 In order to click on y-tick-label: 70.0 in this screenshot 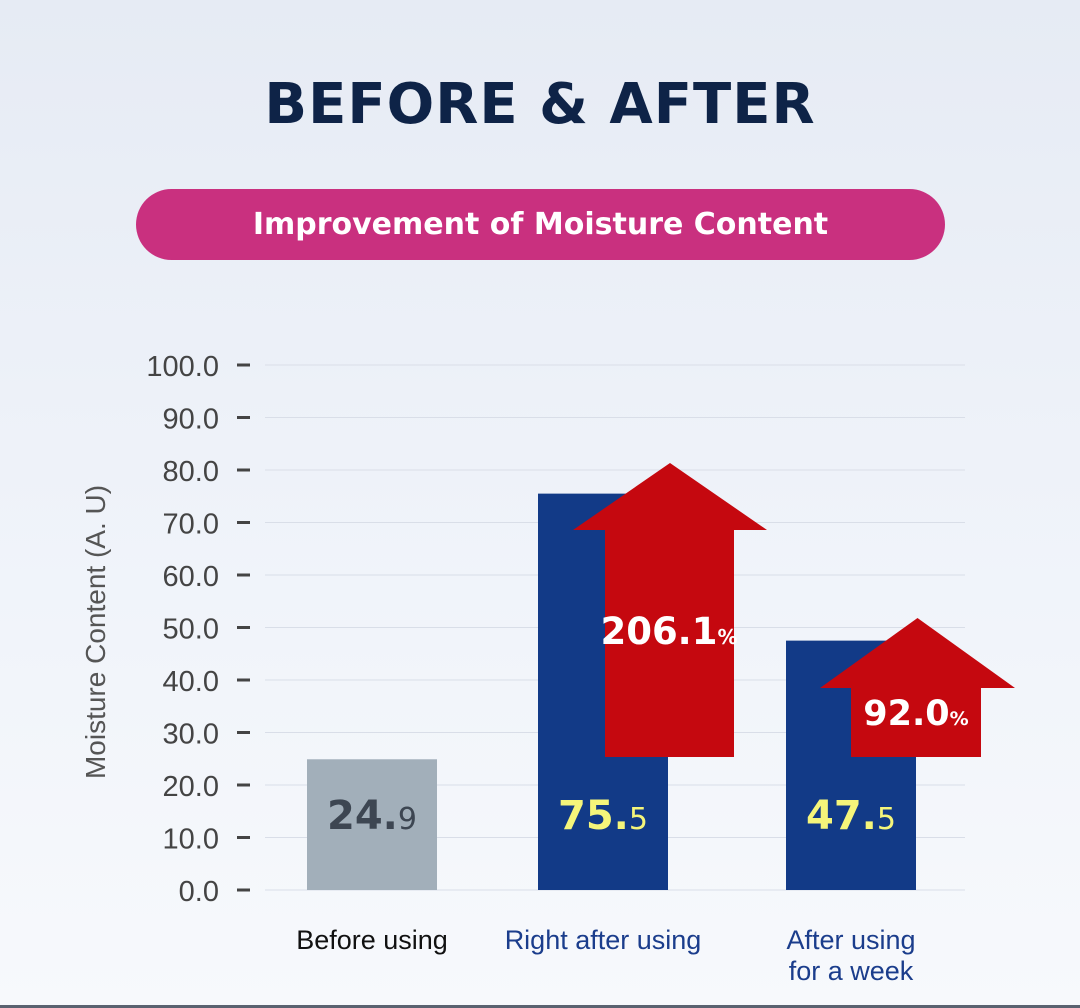, I will do `click(191, 525)`.